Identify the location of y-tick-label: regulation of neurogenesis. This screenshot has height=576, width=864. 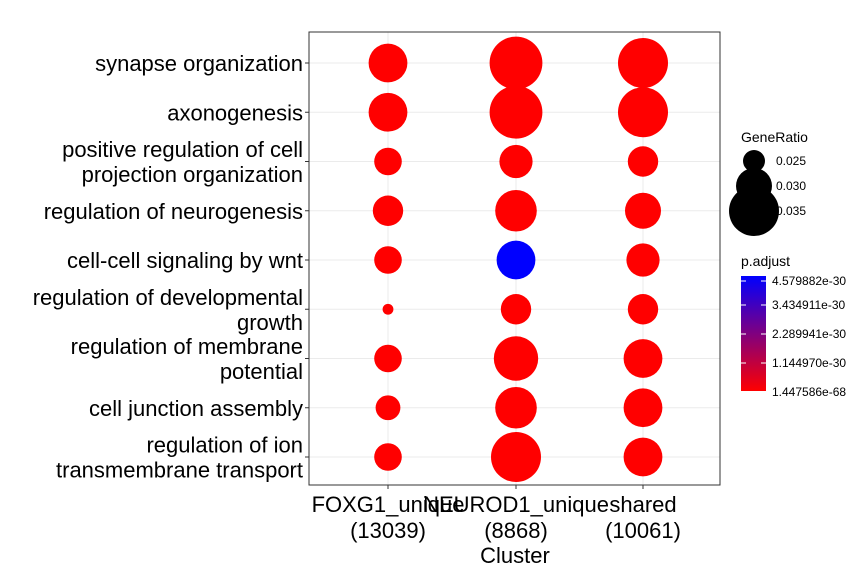
(173, 211).